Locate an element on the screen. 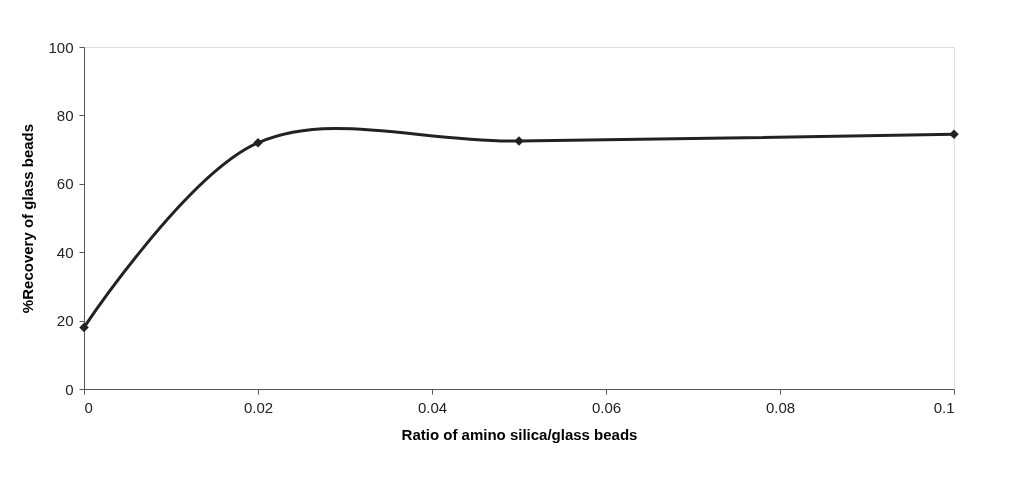 The height and width of the screenshot is (492, 1015). x-tick-label: 0 is located at coordinates (88, 407).